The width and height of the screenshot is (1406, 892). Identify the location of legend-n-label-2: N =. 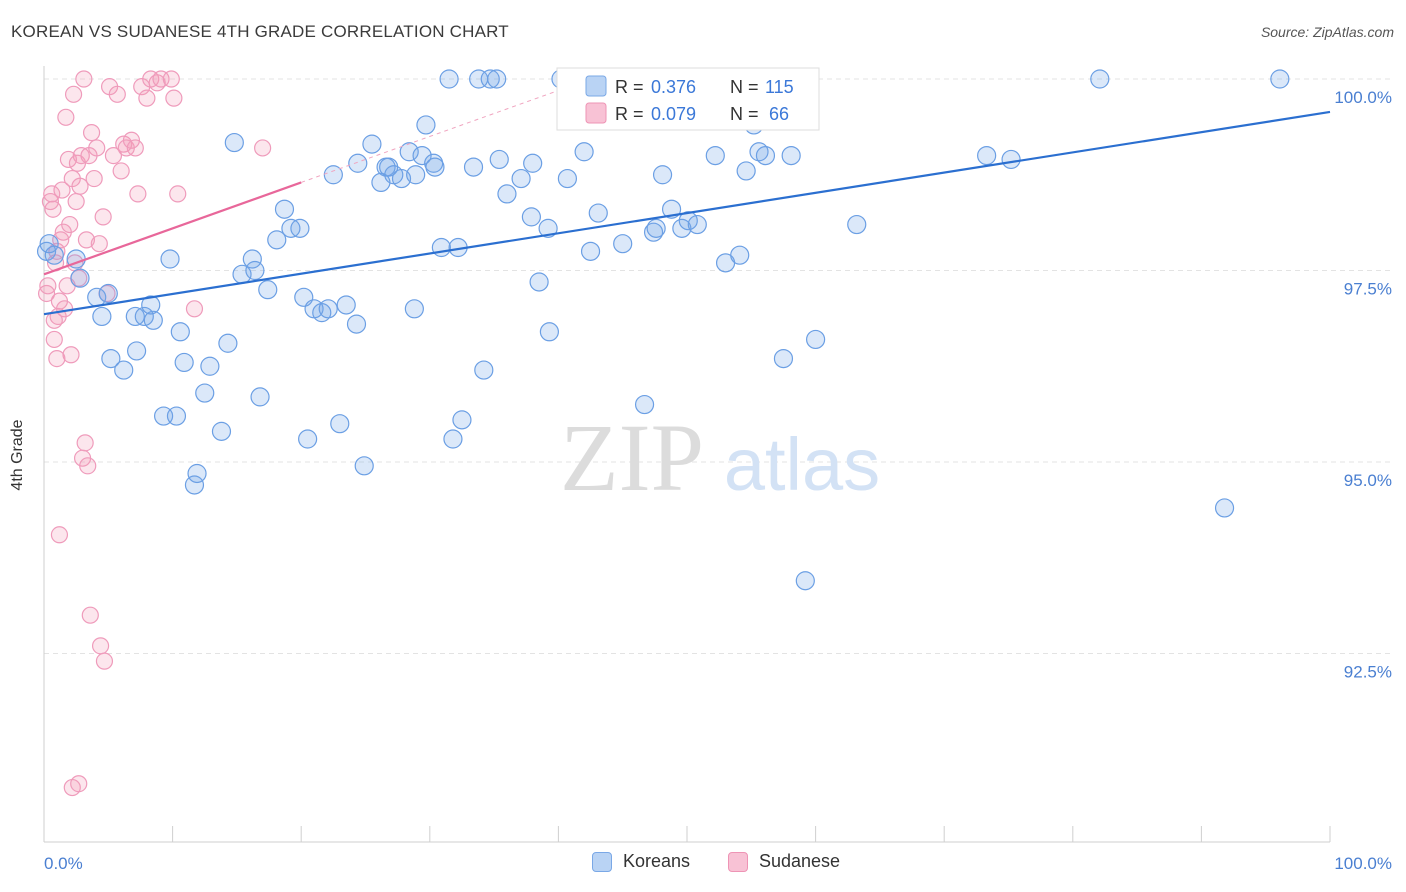
(744, 114).